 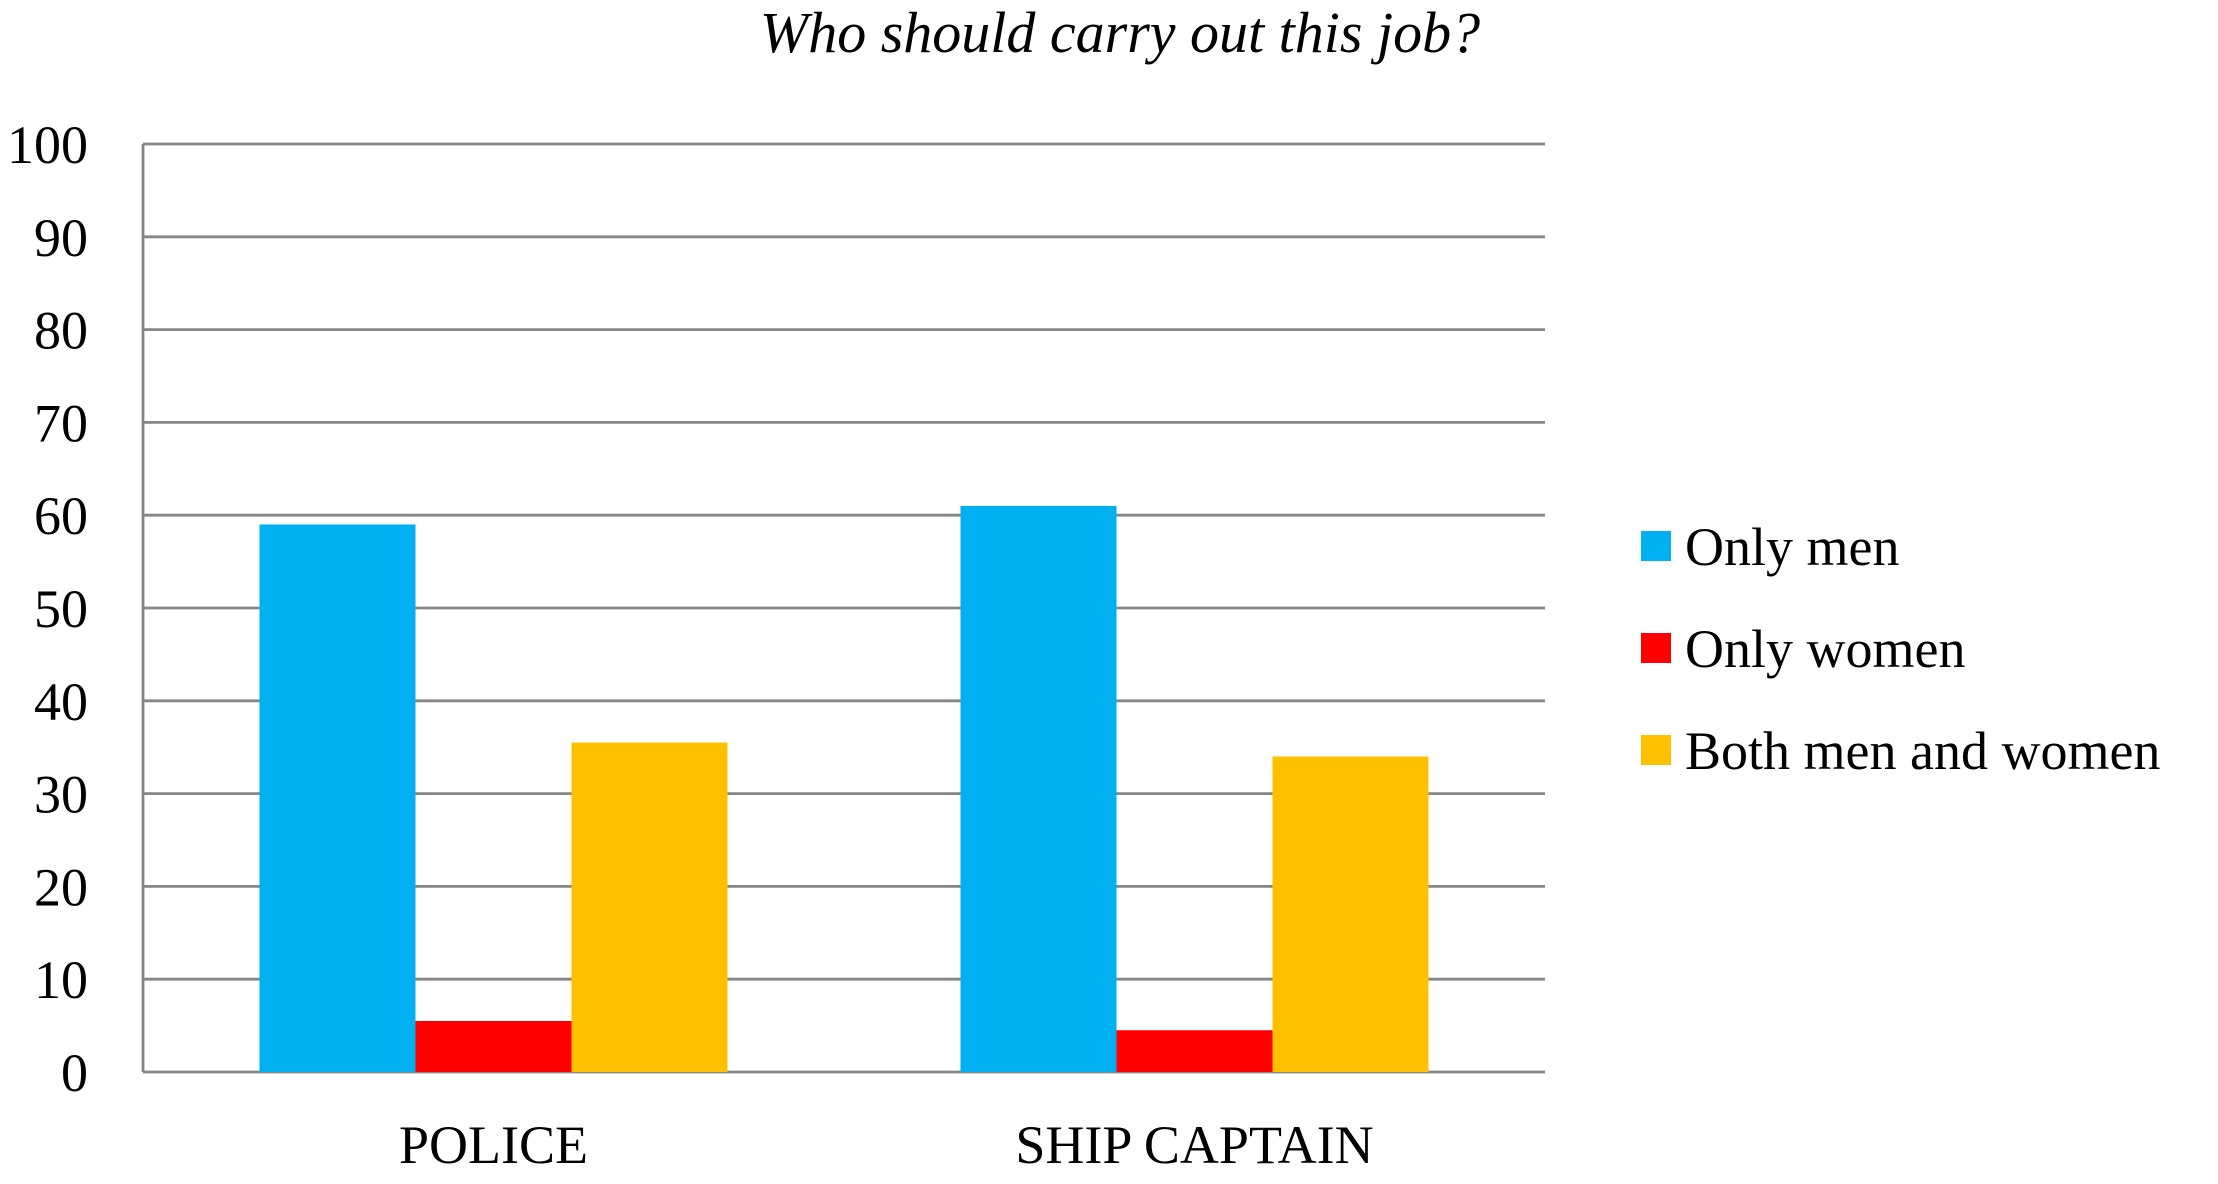 I want to click on y-tick-label: 30, so click(x=61, y=795).